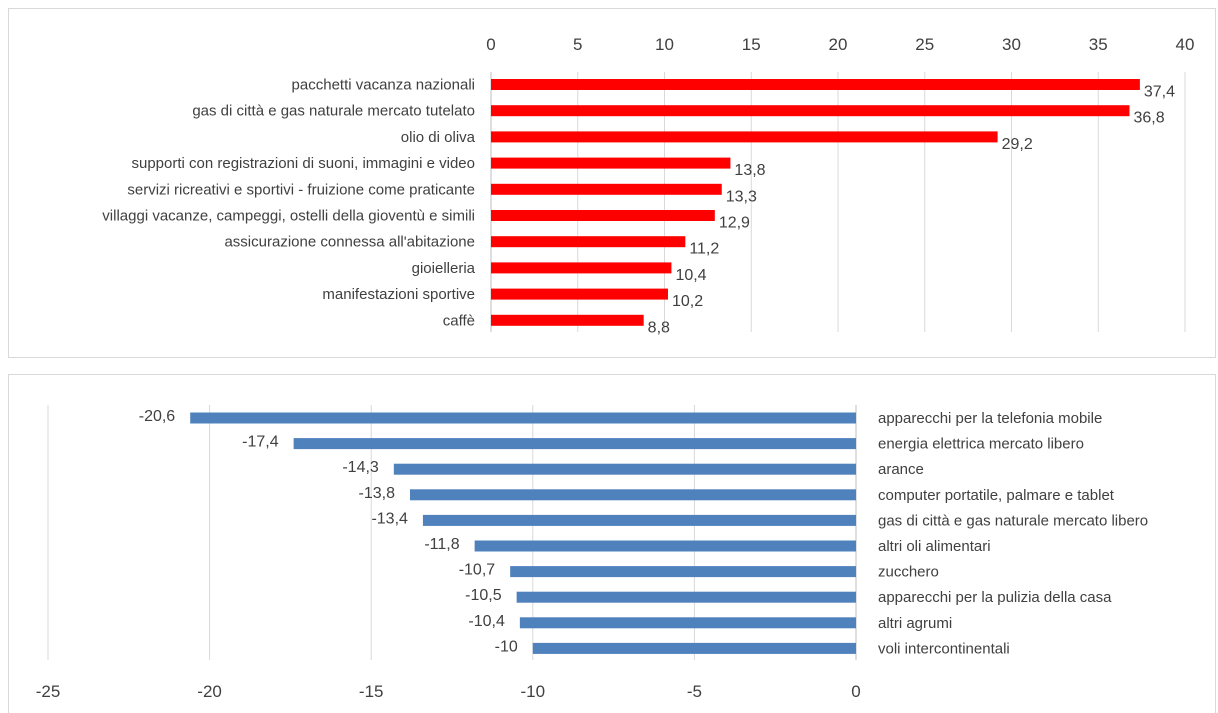 The image size is (1218, 713). I want to click on data-label-top: 11,2, so click(704, 249).